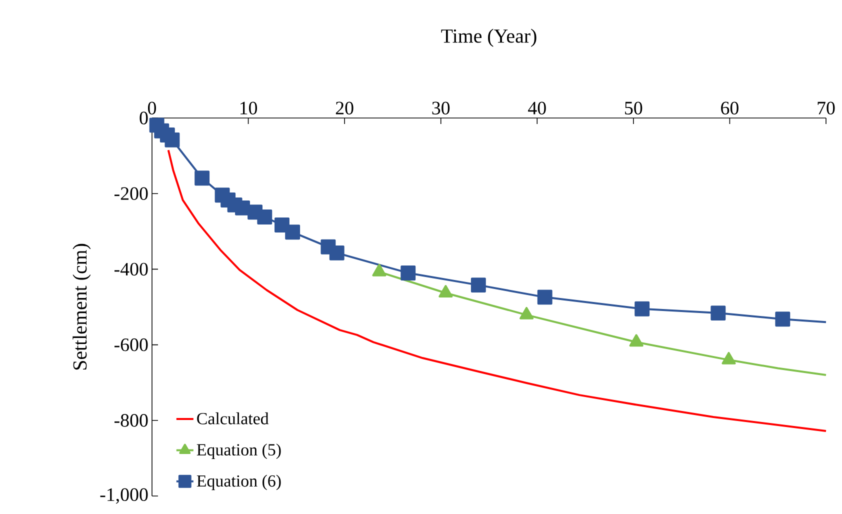  What do you see at coordinates (345, 108) in the screenshot?
I see `x-tick-label: 20` at bounding box center [345, 108].